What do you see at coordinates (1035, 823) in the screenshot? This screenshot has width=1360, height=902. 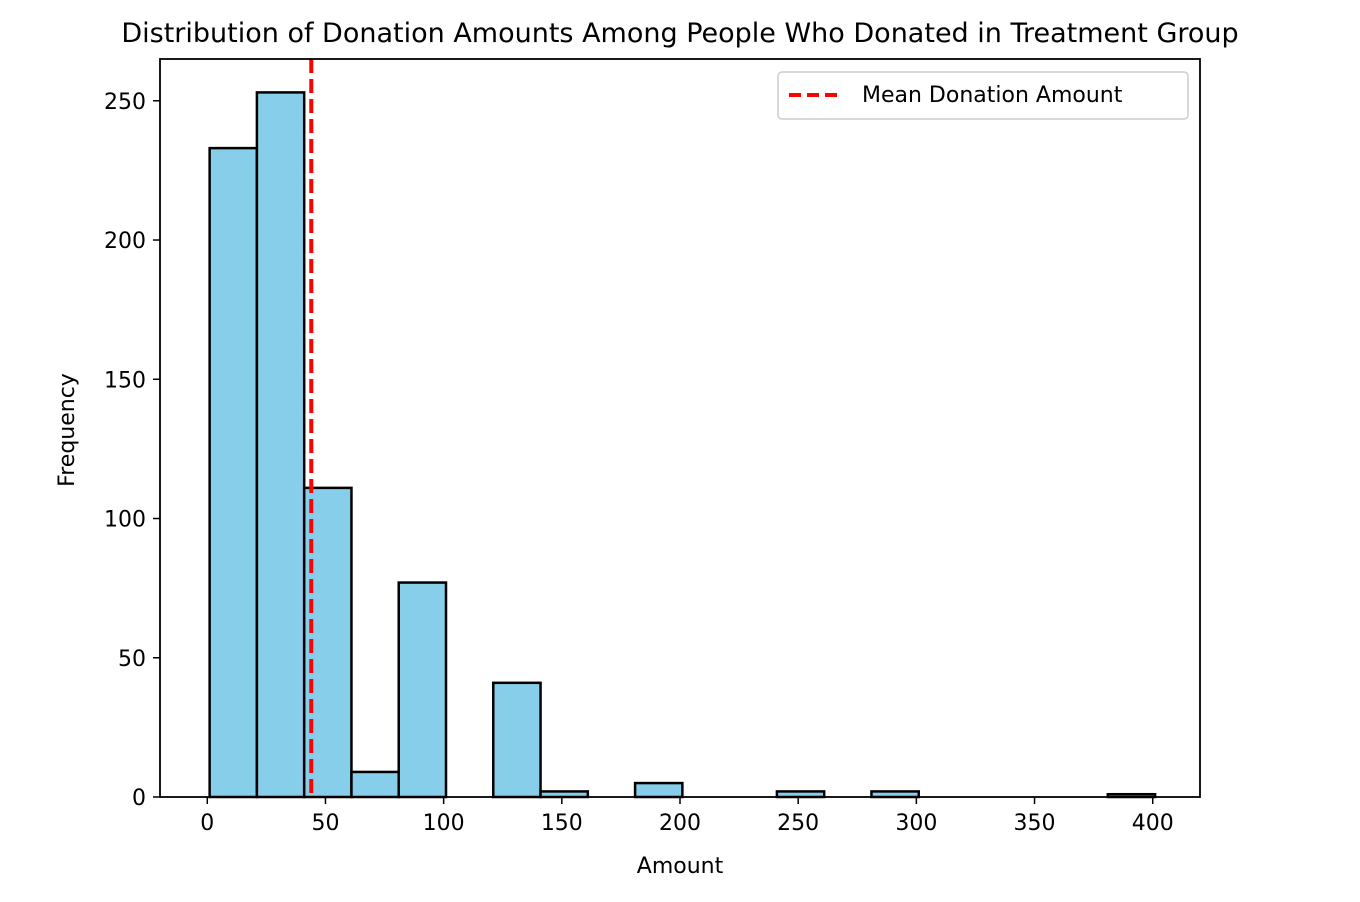 I see `x-tick-label: 350` at bounding box center [1035, 823].